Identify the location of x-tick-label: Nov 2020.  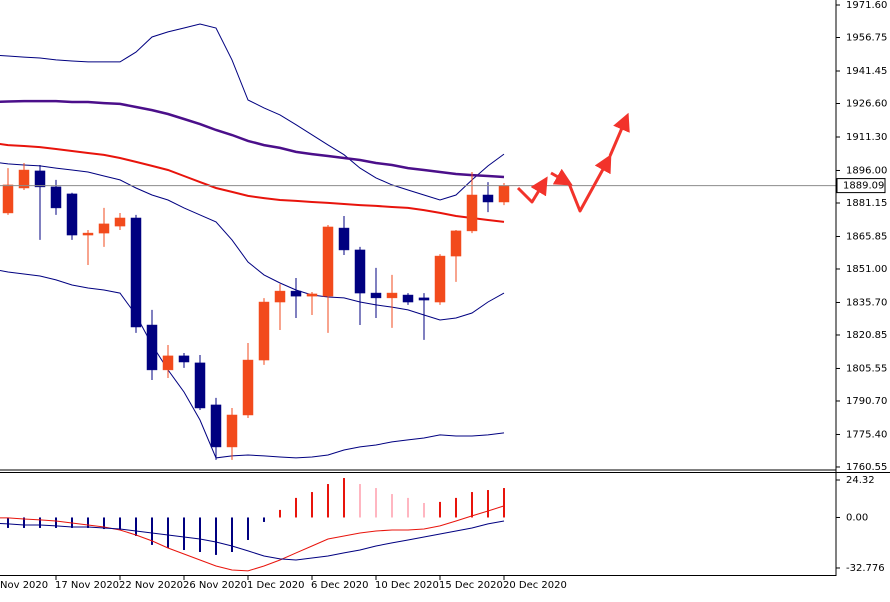
(24, 585).